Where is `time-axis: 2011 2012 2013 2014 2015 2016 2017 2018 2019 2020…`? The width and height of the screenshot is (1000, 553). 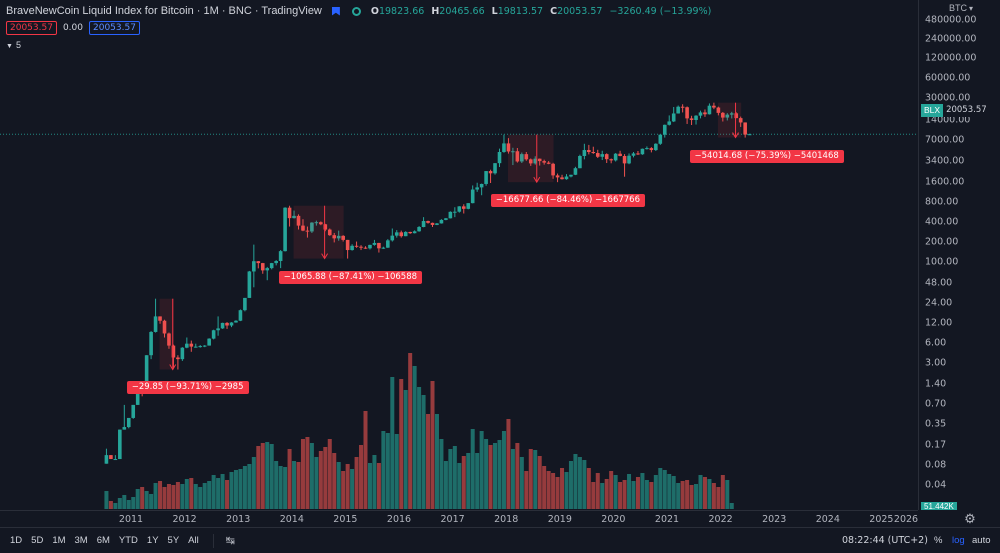 time-axis: 2011 2012 2013 2014 2015 2016 2017 2018 2019 2020… is located at coordinates (459, 518).